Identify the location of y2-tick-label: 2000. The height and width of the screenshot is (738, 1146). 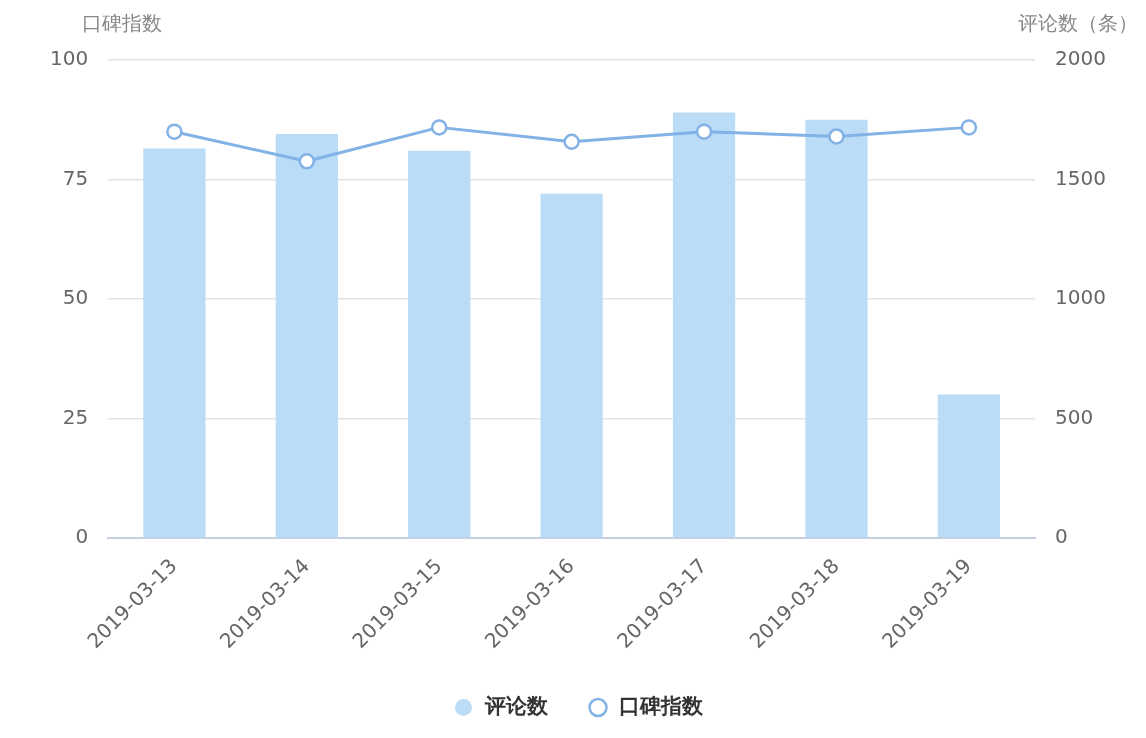
(1081, 58).